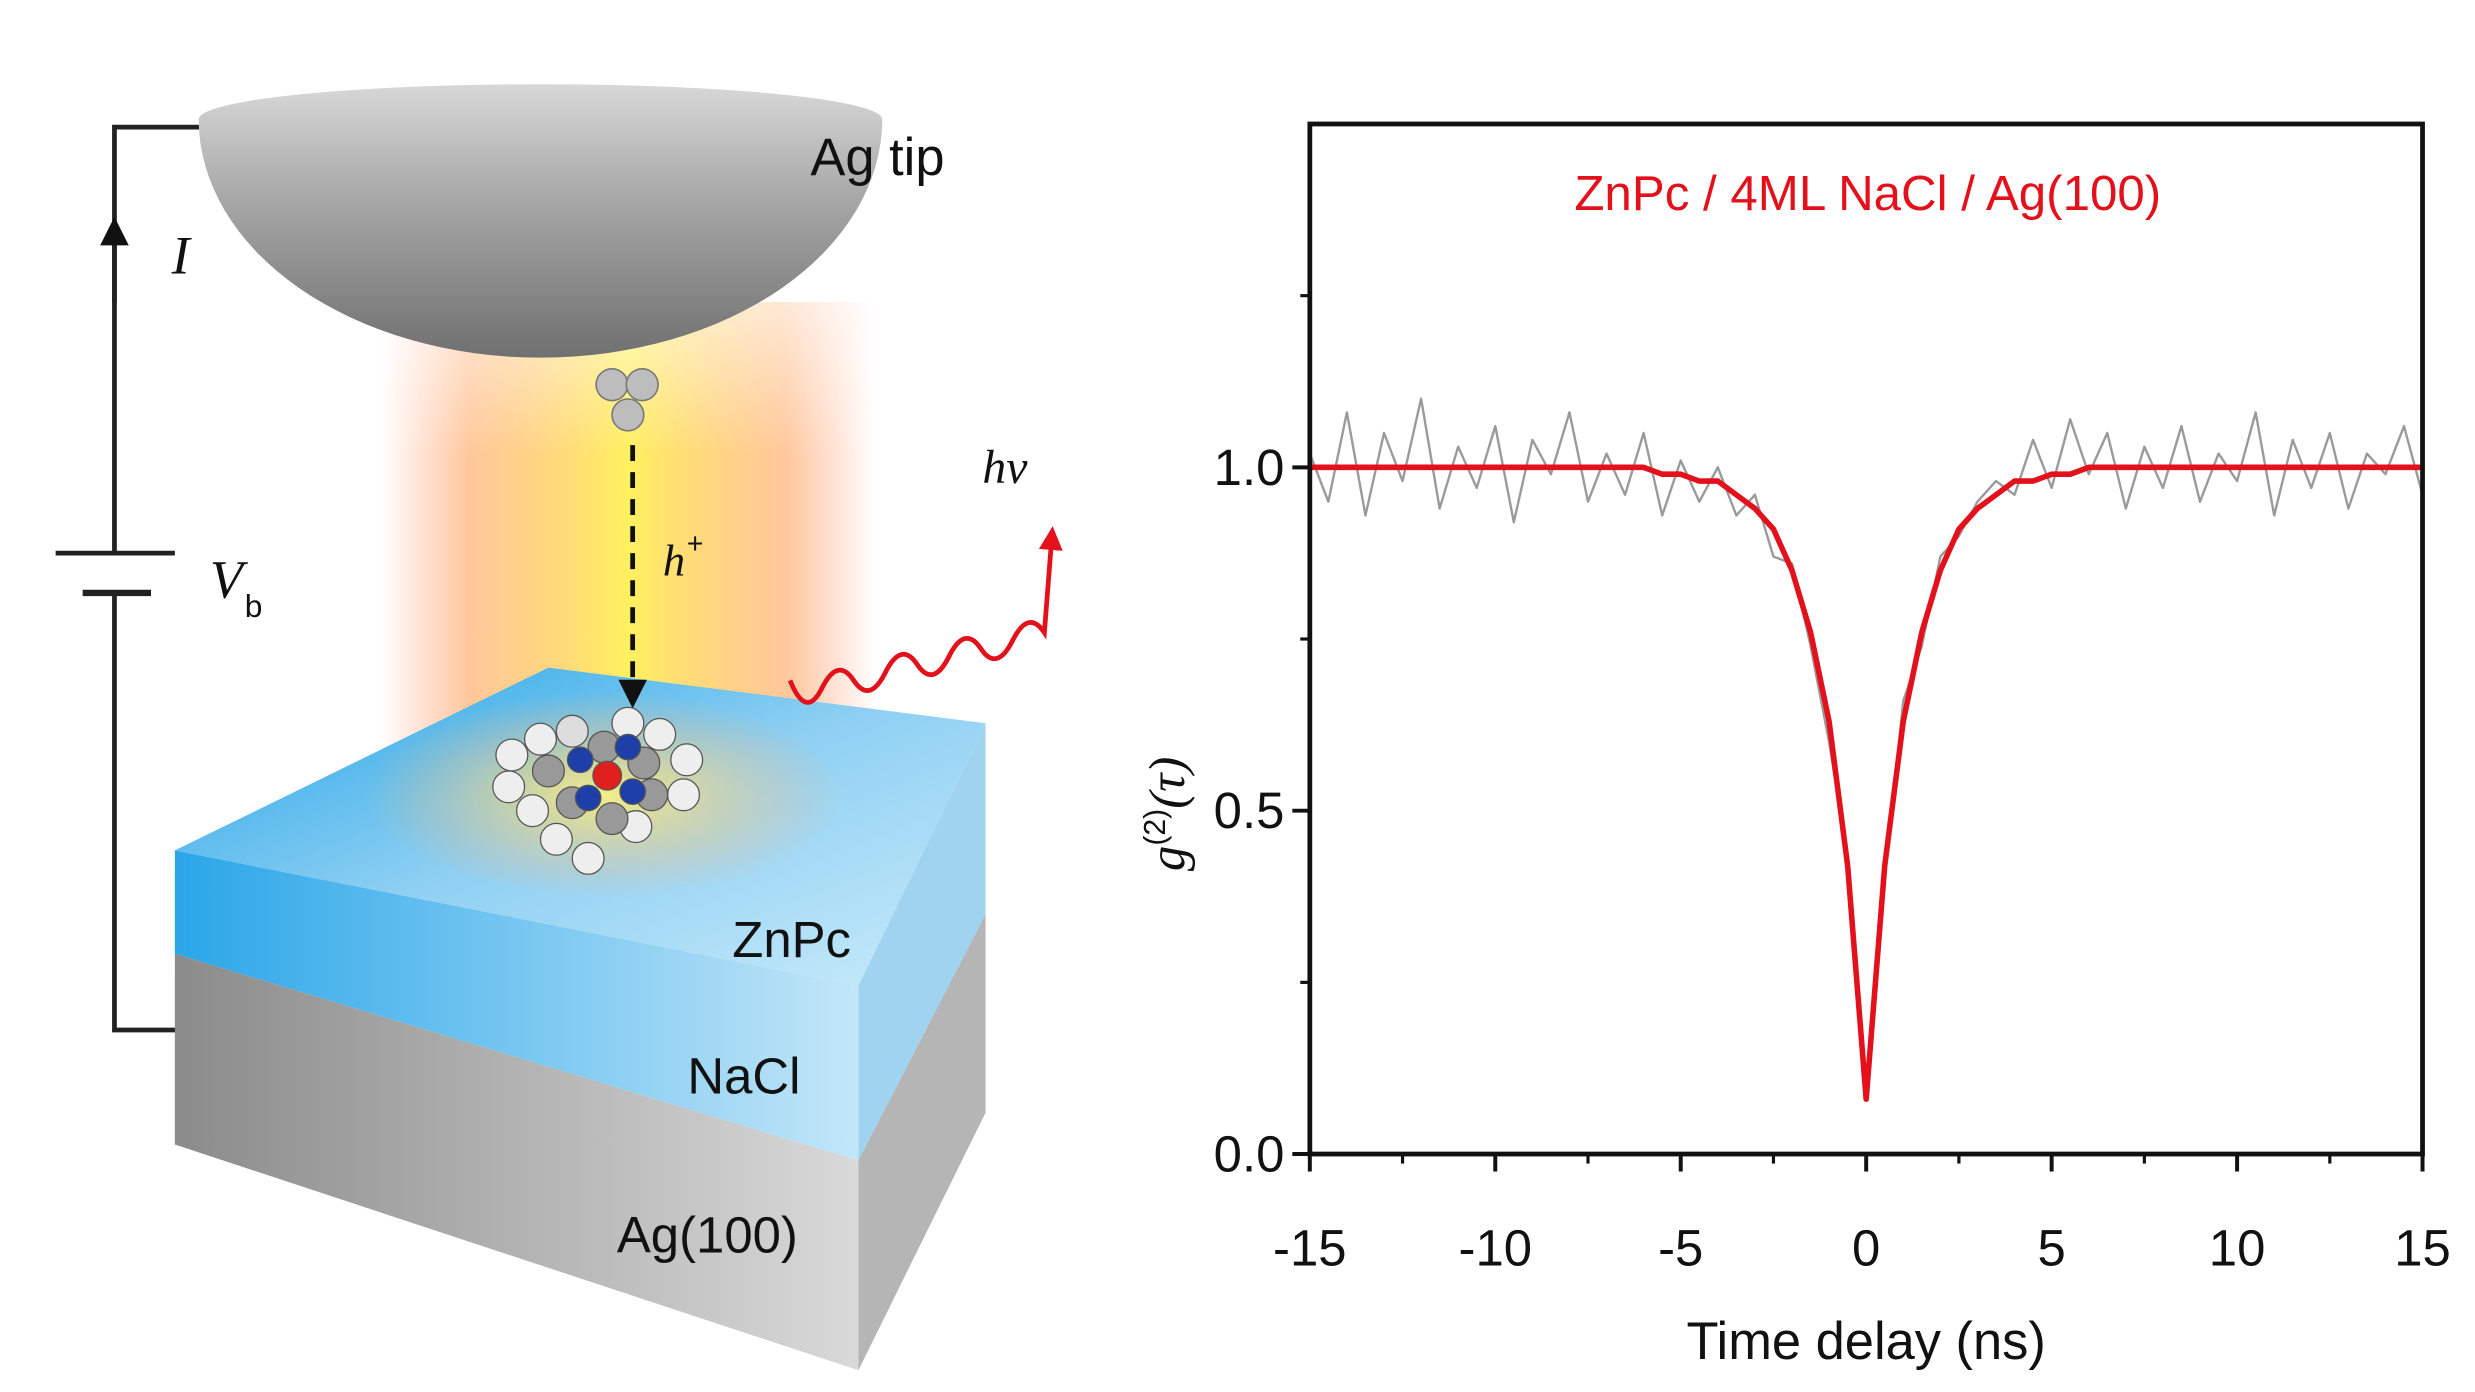 This screenshot has height=1392, width=2475. What do you see at coordinates (161, 578) in the screenshot?
I see `circuit-wire` at bounding box center [161, 578].